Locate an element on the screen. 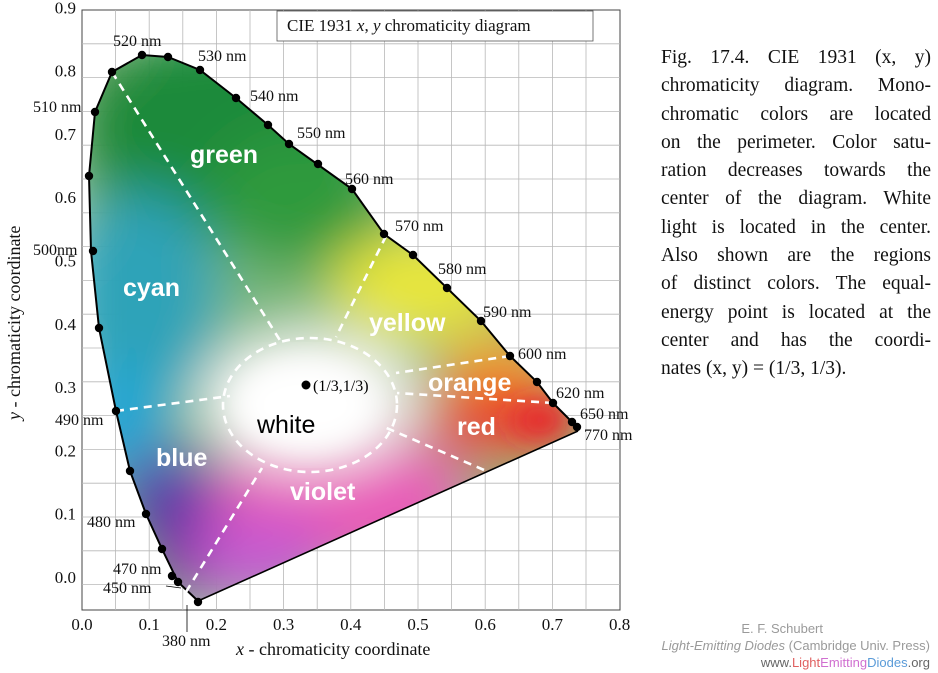  caption-line: of distinct colors. The equal- is located at coordinates (796, 284).